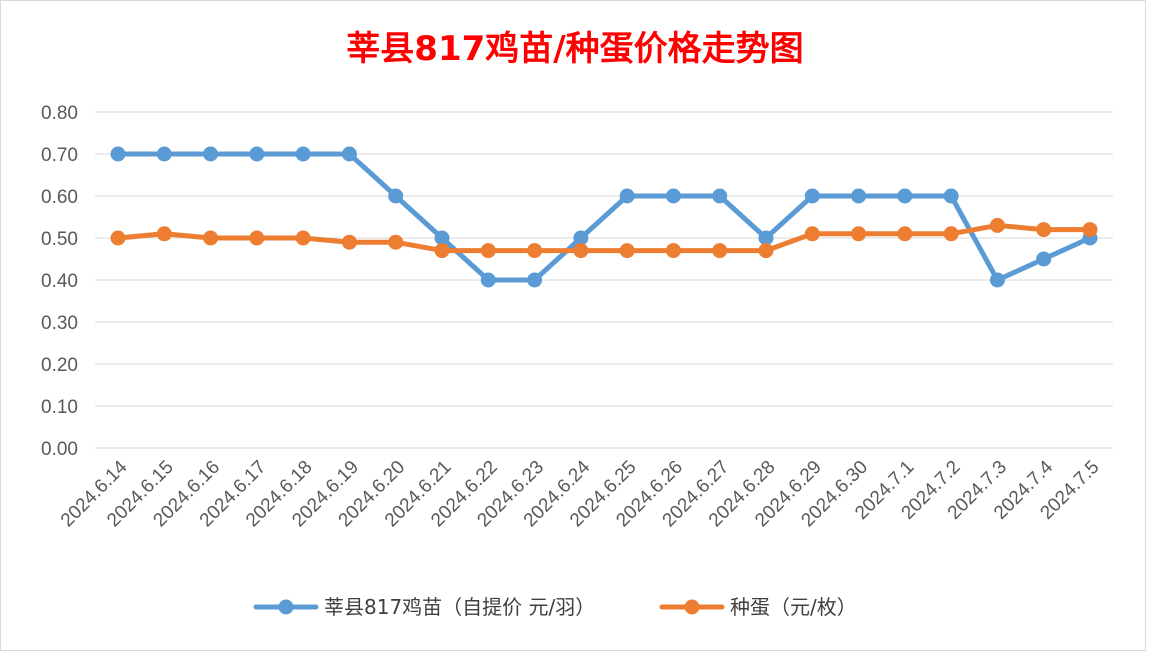 The width and height of the screenshot is (1150, 652). Describe the element at coordinates (59, 155) in the screenshot. I see `y-tick-label: 0.70` at that location.